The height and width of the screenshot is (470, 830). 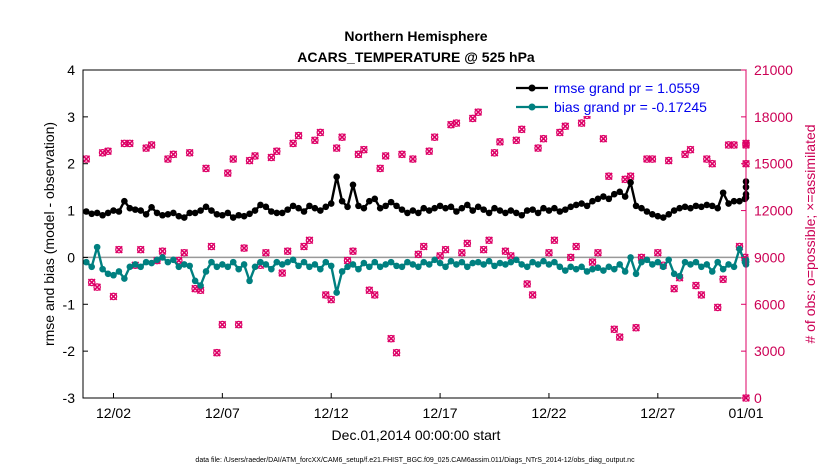 What do you see at coordinates (440, 413) in the screenshot?
I see `x-tick-label: 12/17` at bounding box center [440, 413].